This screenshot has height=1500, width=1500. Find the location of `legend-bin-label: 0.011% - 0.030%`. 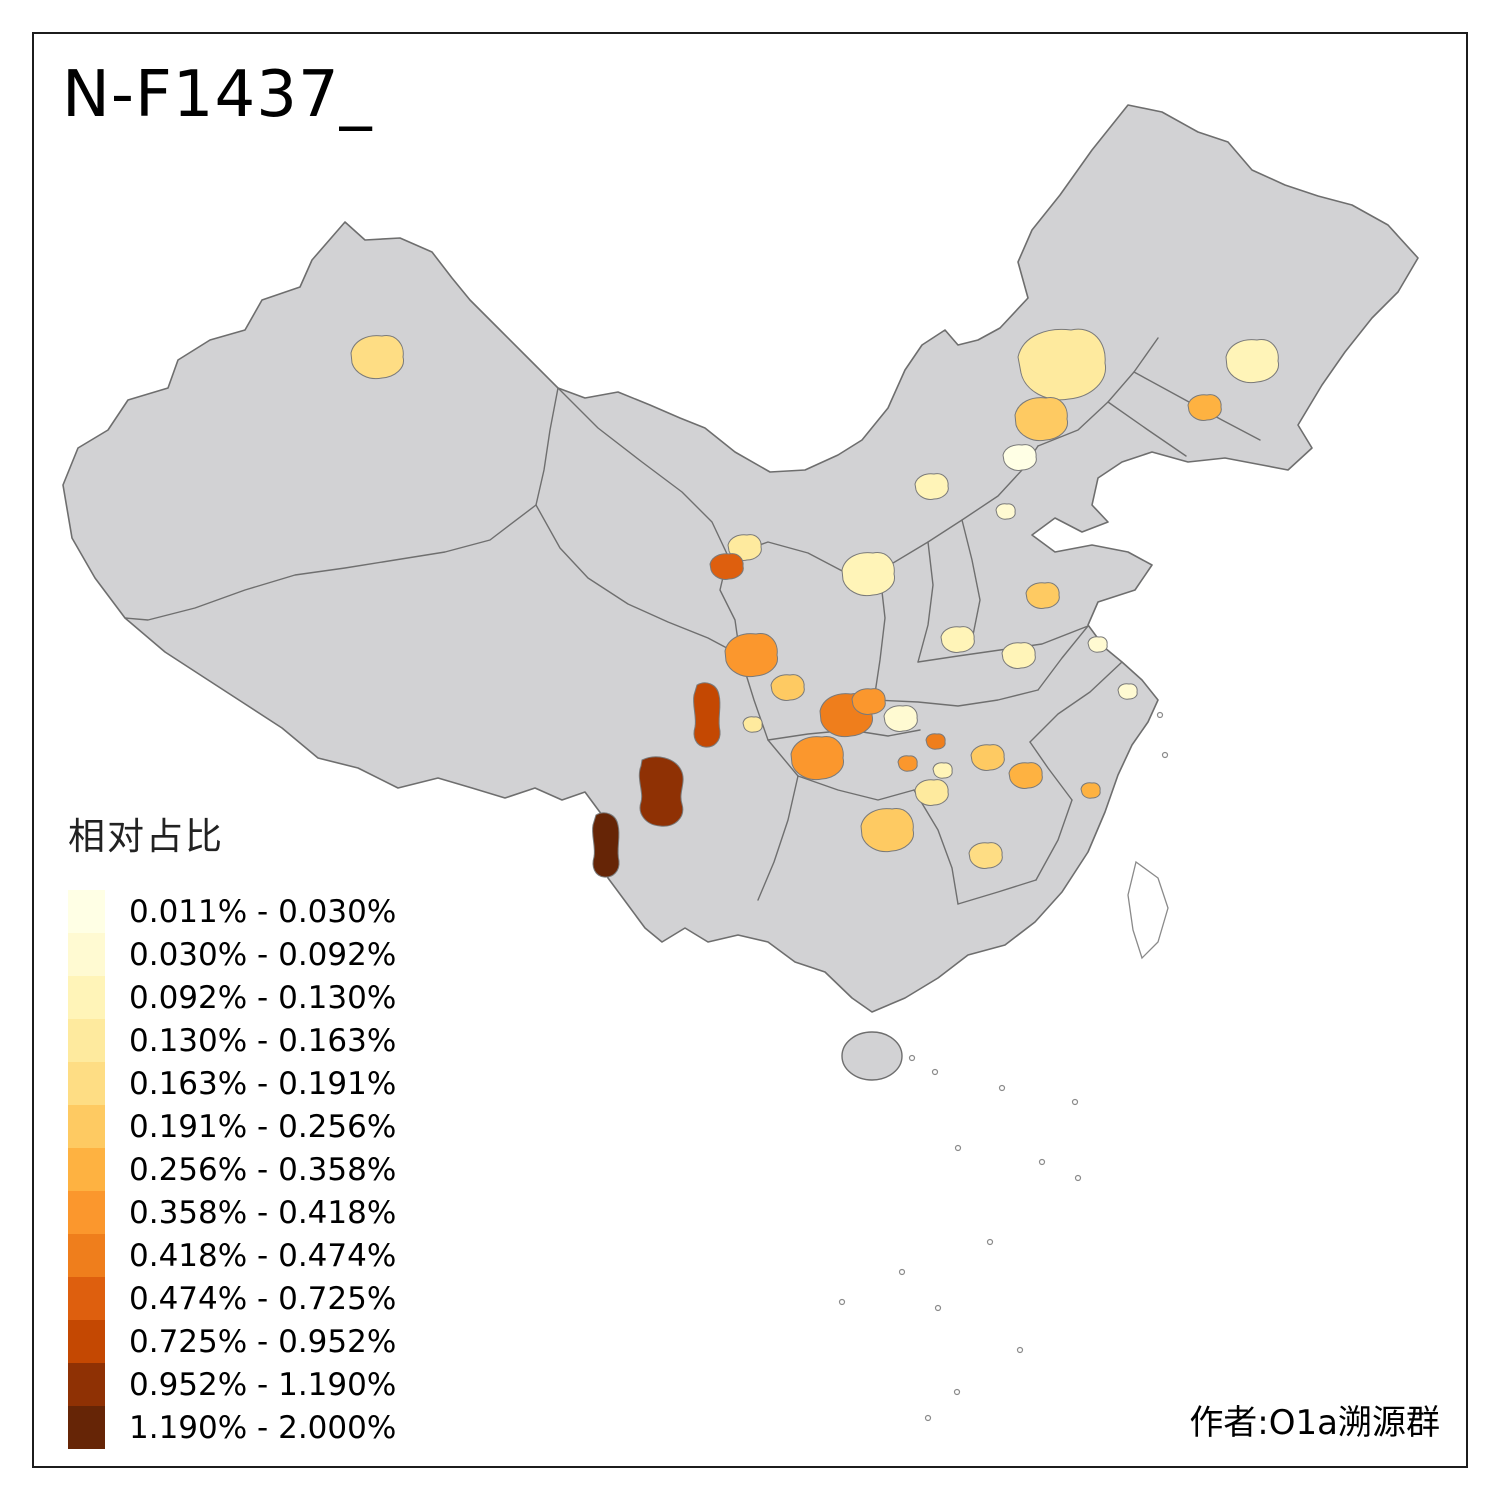

legend-bin-label: 0.011% - 0.030% is located at coordinates (263, 911).